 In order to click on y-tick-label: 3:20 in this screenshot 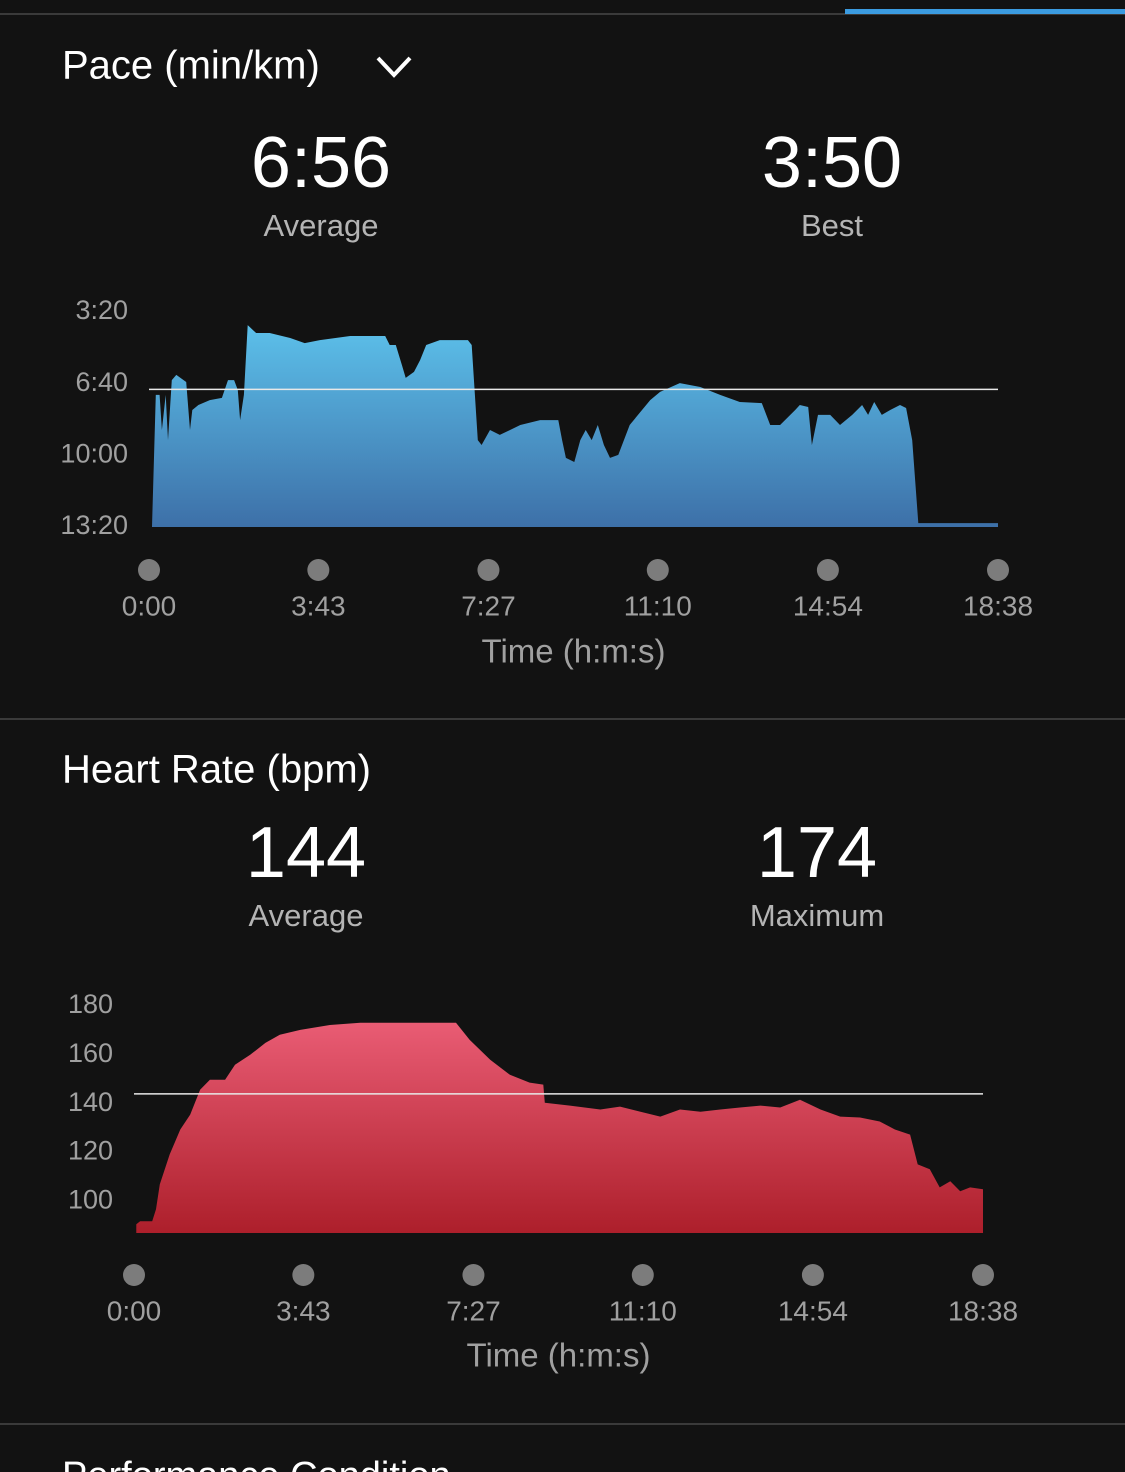, I will do `click(101, 310)`.